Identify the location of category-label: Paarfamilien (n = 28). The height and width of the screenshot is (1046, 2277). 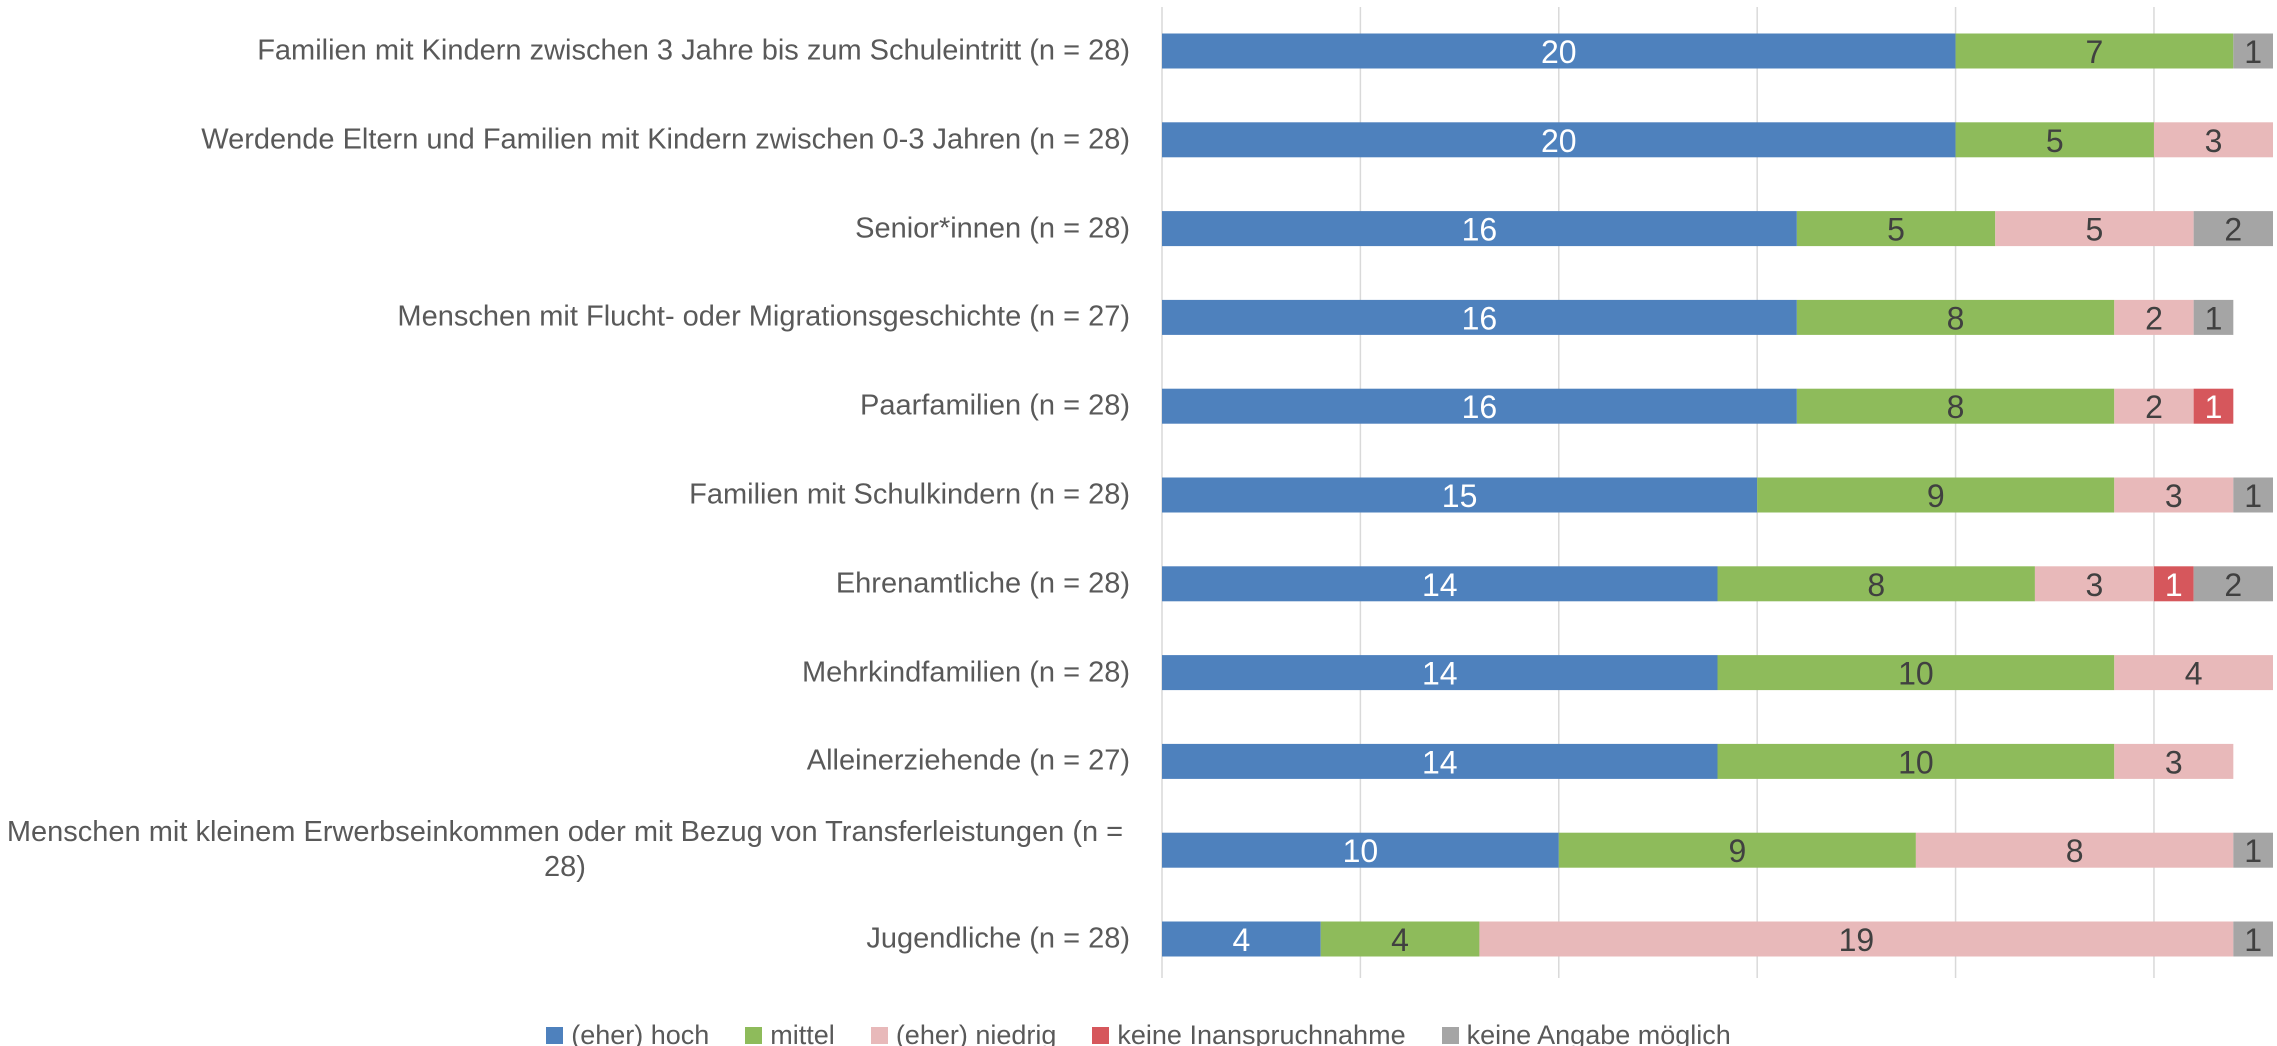
(995, 405).